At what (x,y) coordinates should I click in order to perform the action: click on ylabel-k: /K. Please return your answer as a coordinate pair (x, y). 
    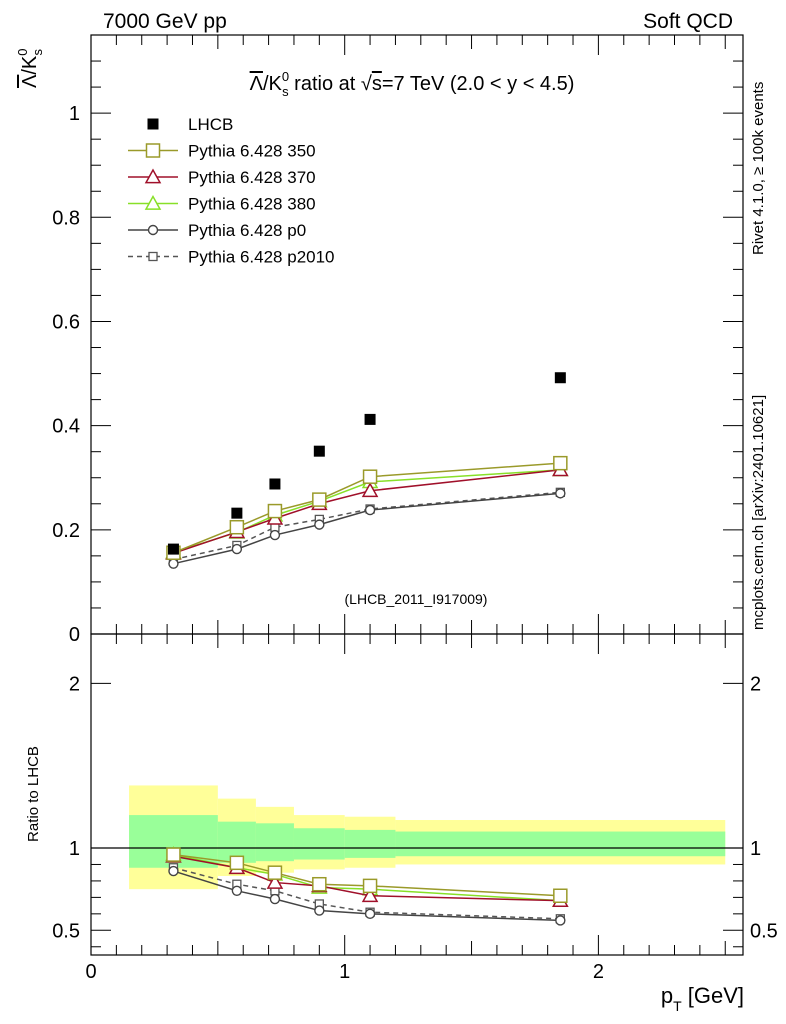
    Looking at the image, I should click on (30, 65).